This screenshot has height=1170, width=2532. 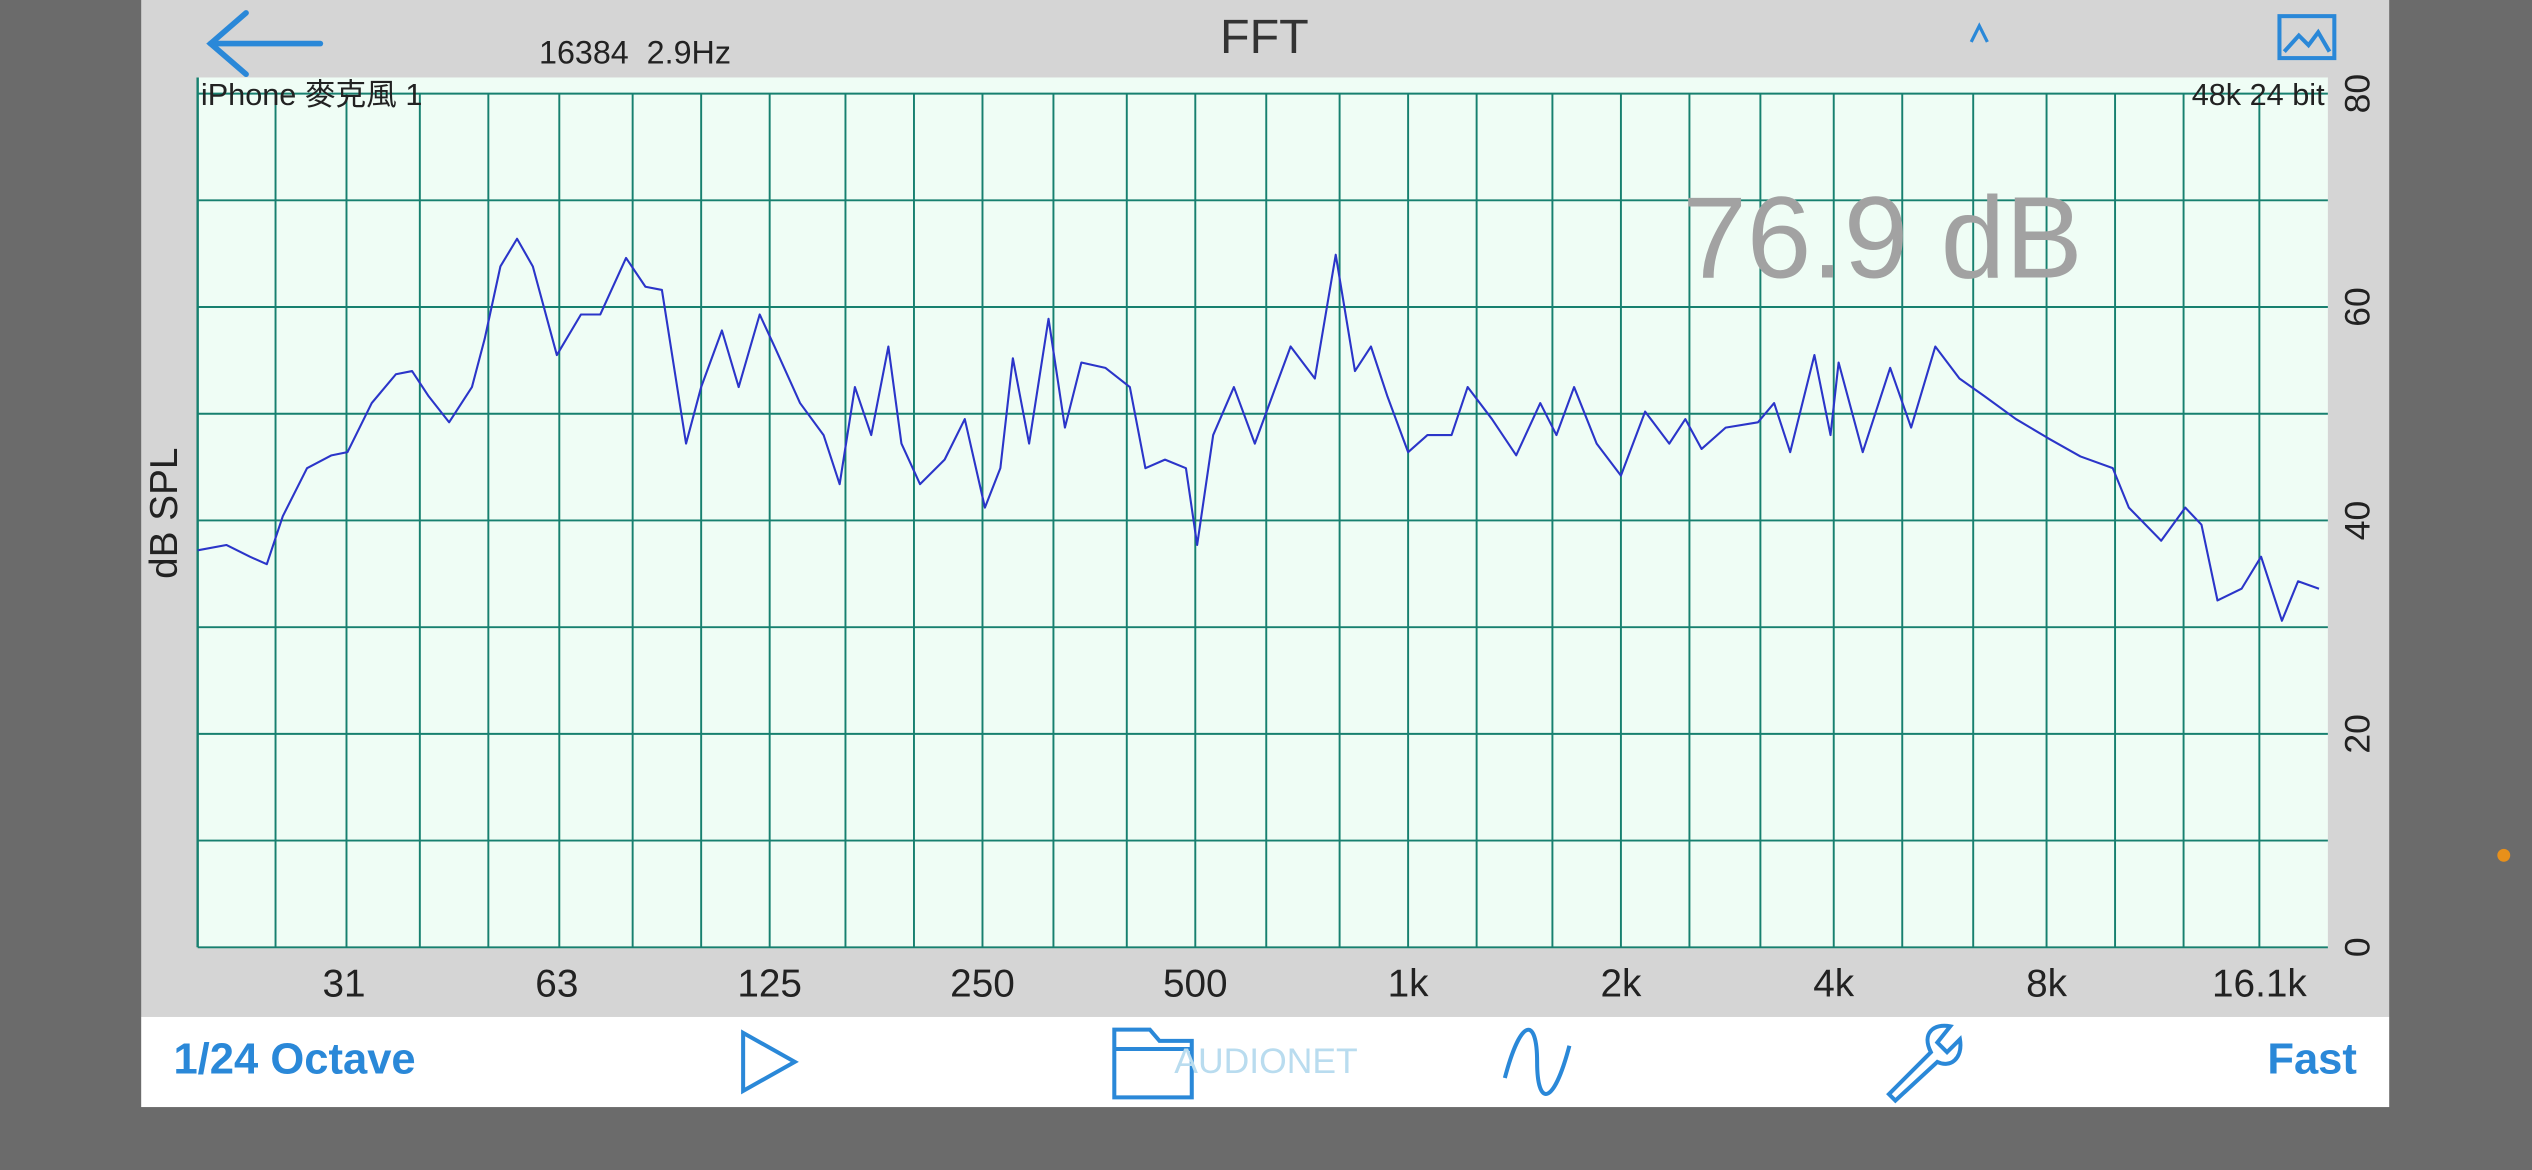 What do you see at coordinates (1979, 32) in the screenshot?
I see `collapse-button` at bounding box center [1979, 32].